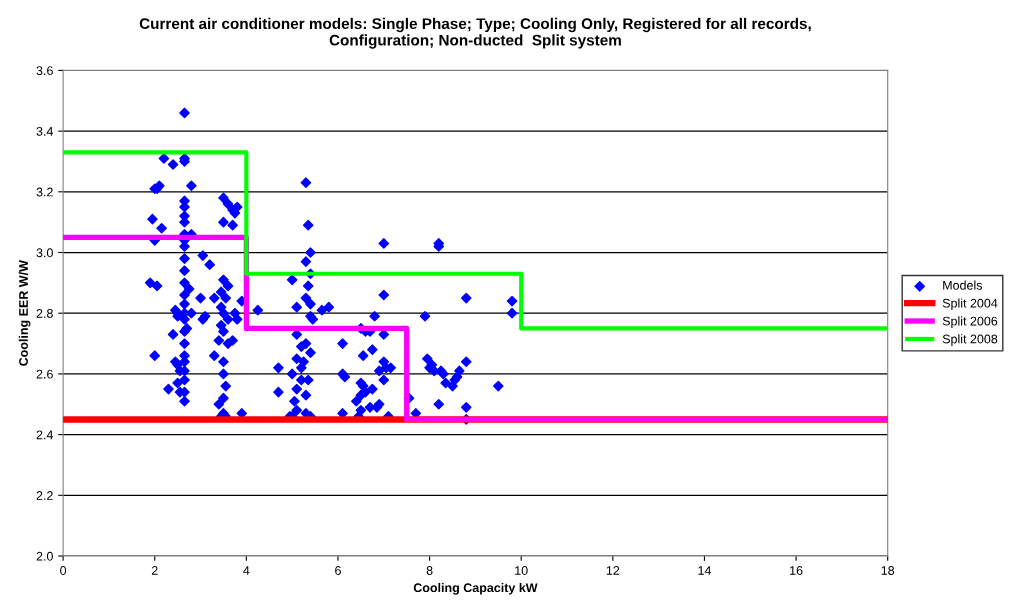  Describe the element at coordinates (521, 570) in the screenshot. I see `x-tick-label: 10` at that location.